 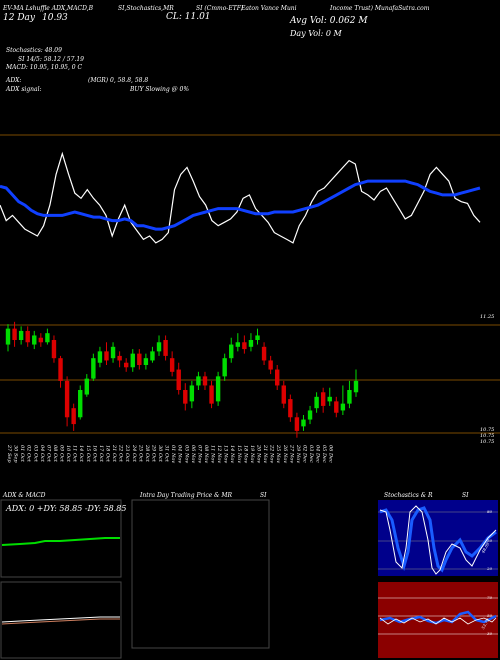 What do you see at coordinates (22, 454) in the screenshot?
I see `date-label: 01 Oct` at bounding box center [22, 454].